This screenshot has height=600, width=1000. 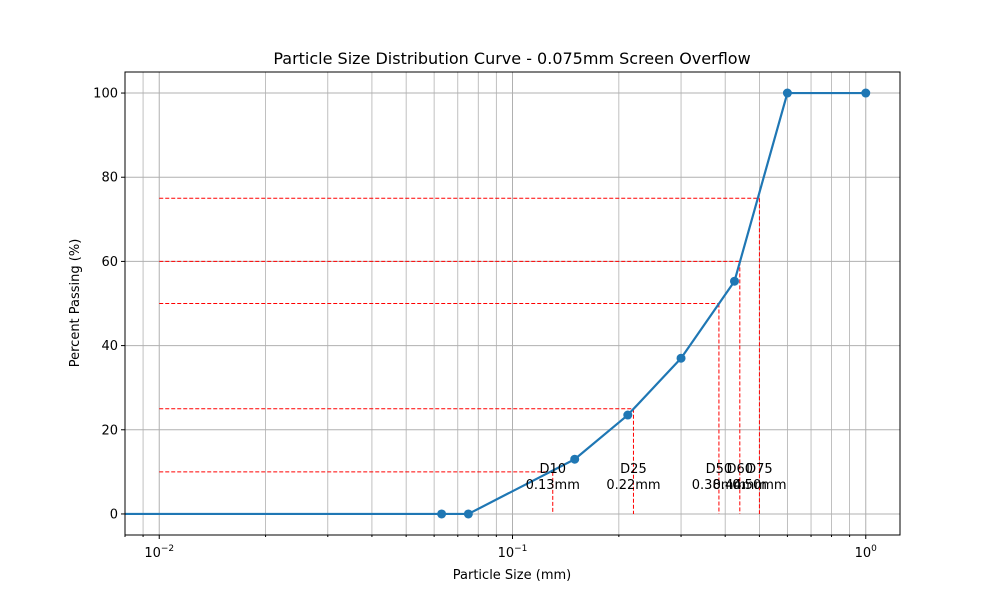 What do you see at coordinates (553, 485) in the screenshot?
I see `reference-value-label: 0.13mm` at bounding box center [553, 485].